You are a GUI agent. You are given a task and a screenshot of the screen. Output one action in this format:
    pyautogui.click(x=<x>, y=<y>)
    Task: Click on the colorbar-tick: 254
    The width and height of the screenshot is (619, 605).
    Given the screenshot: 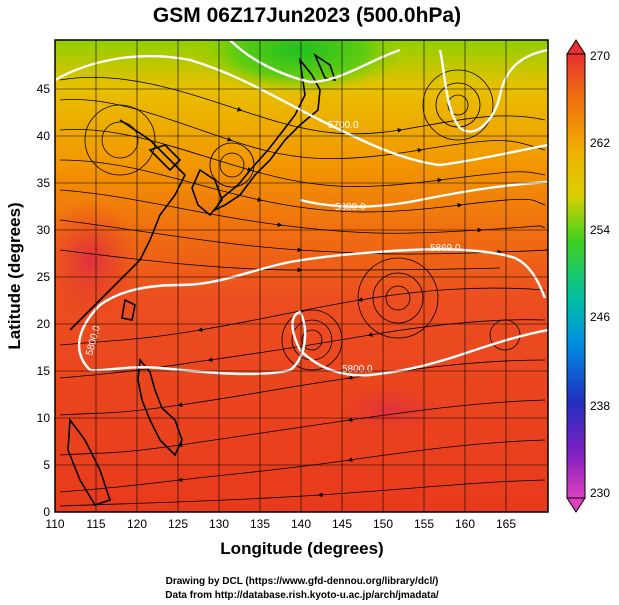 What is the action you would take?
    pyautogui.click(x=600, y=230)
    